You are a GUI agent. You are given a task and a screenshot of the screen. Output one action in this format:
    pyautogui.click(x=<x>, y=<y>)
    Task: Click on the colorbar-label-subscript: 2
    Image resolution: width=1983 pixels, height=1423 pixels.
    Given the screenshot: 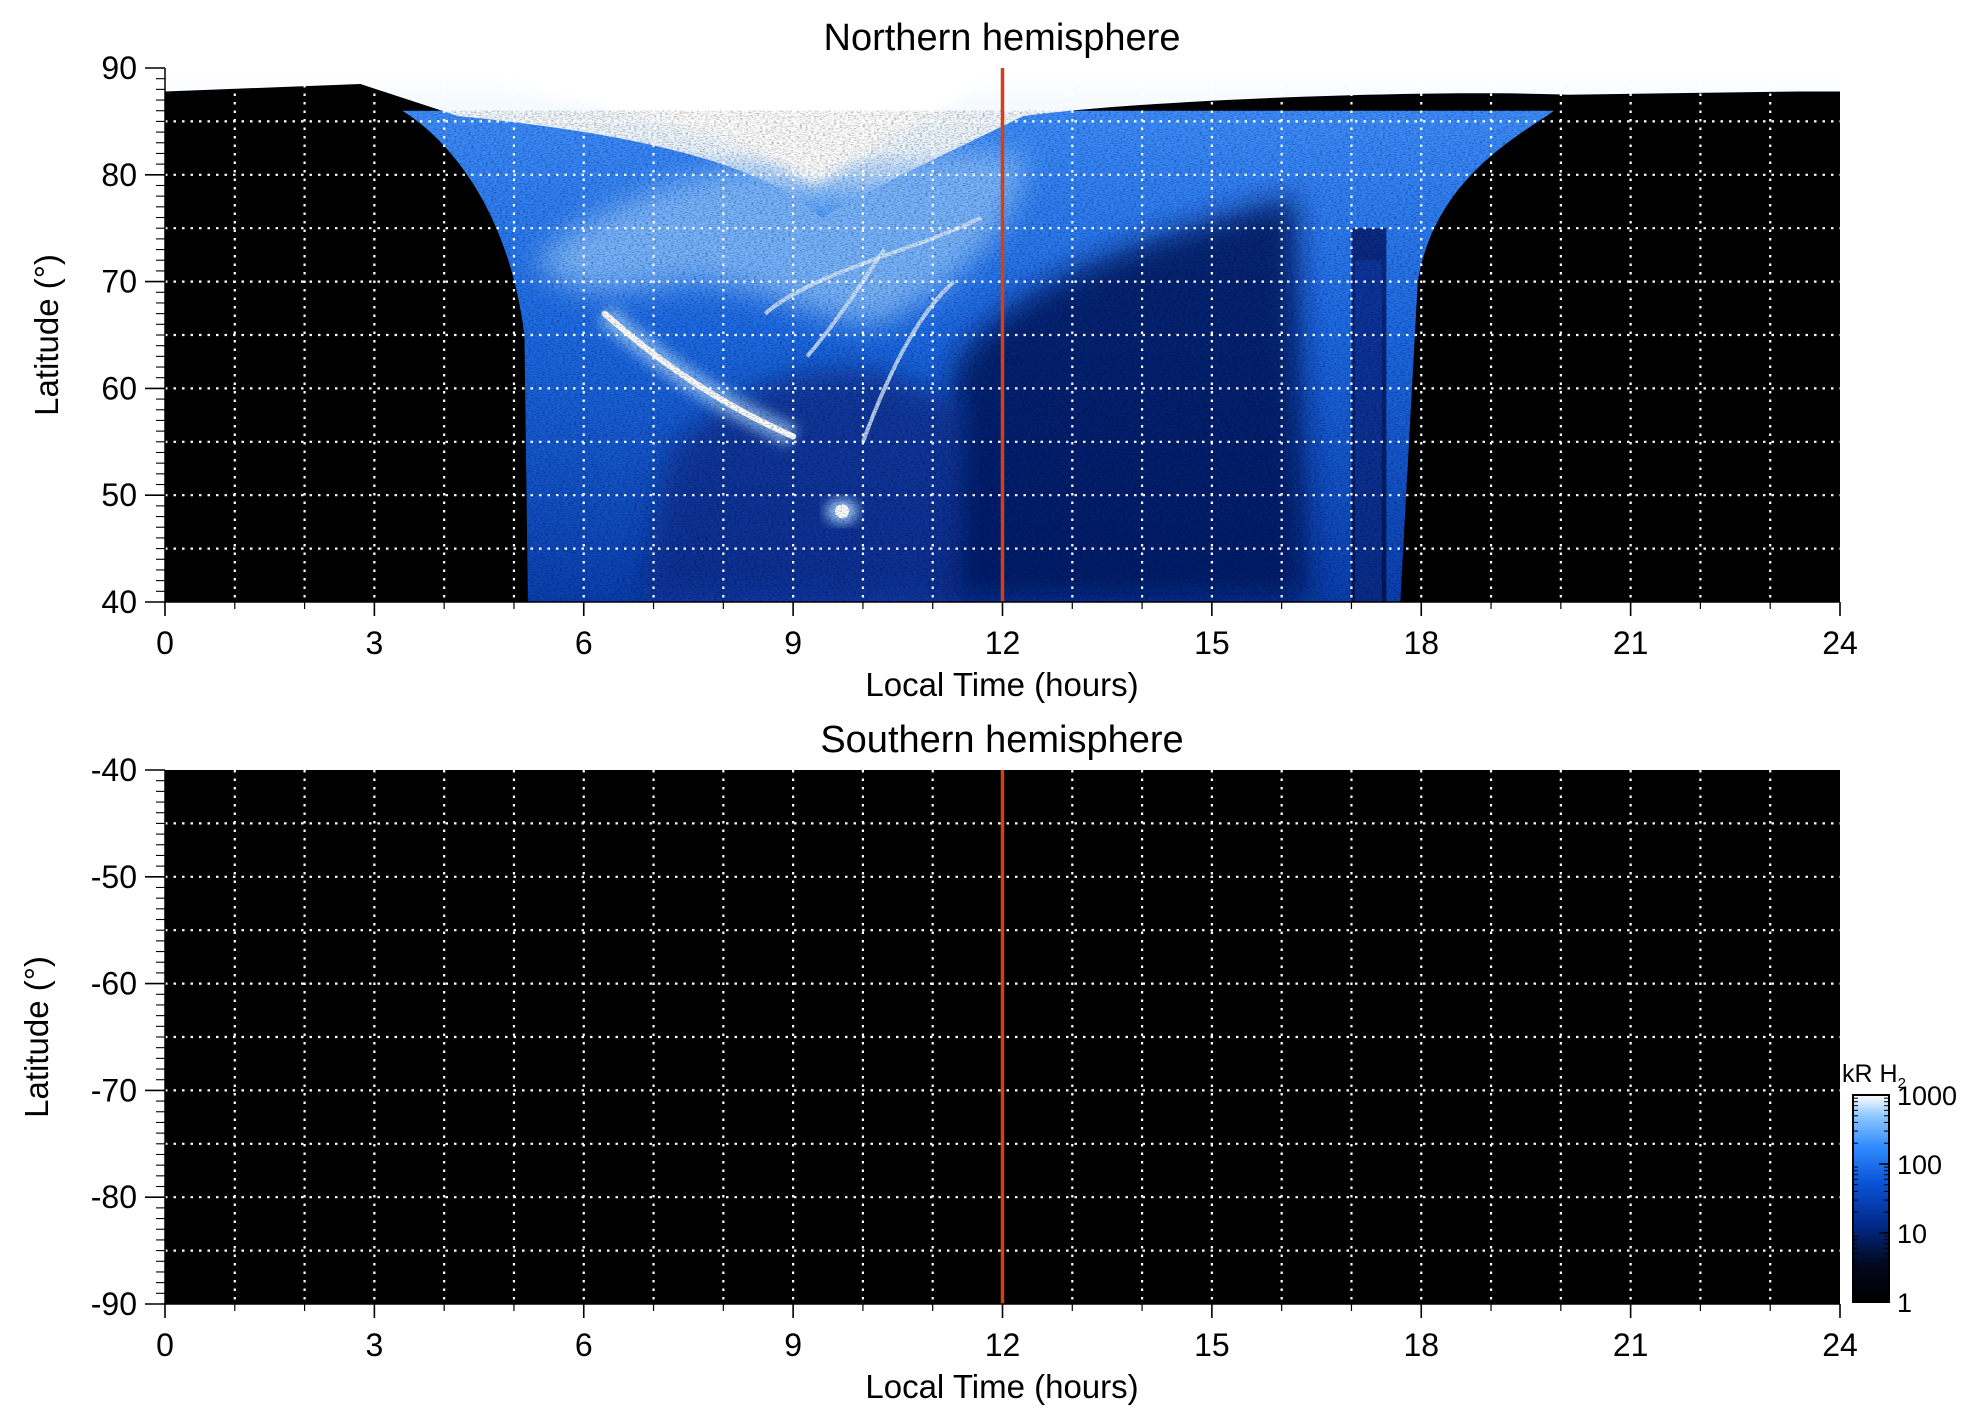 What is the action you would take?
    pyautogui.click(x=1902, y=1083)
    